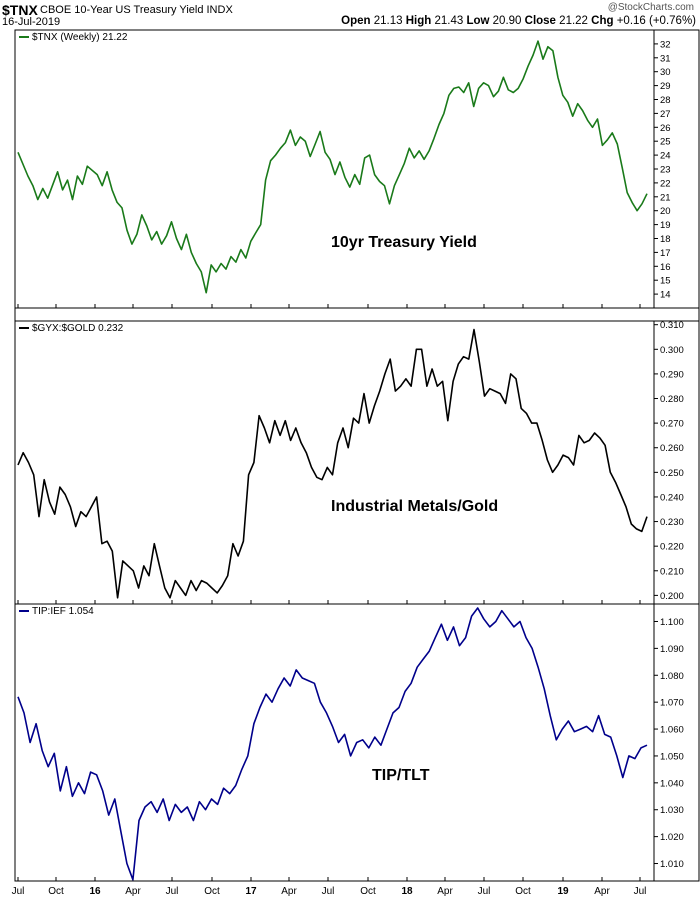 The width and height of the screenshot is (700, 900). I want to click on y-tick-label: 16, so click(665, 267).